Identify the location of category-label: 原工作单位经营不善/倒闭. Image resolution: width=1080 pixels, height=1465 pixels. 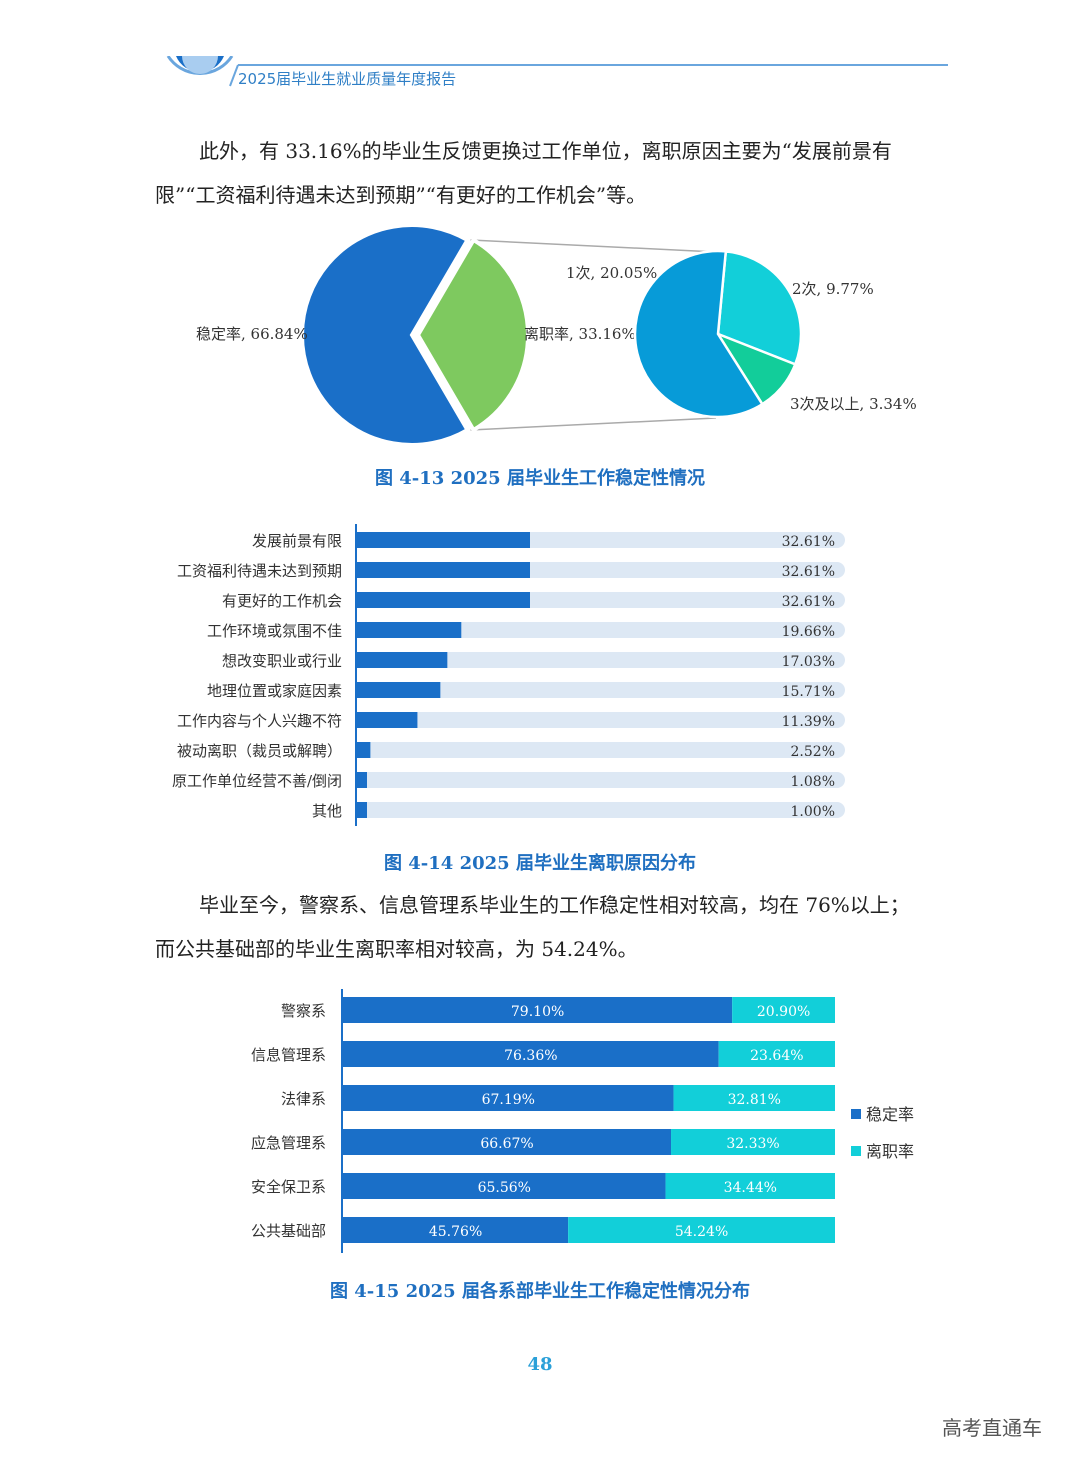
(257, 781).